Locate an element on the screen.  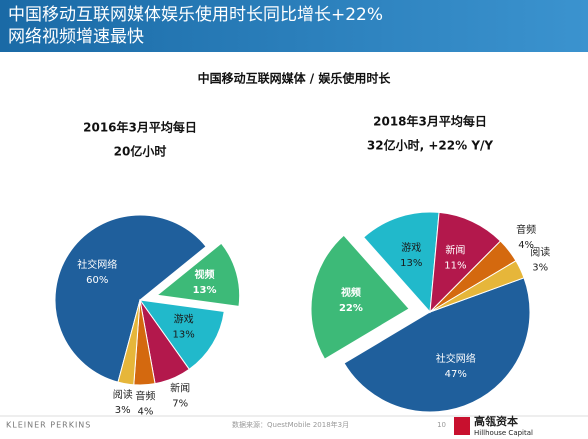
slide-title: 中国移动互联网媒体娱乐使用时长同比增长+22% is located at coordinates (195, 14).